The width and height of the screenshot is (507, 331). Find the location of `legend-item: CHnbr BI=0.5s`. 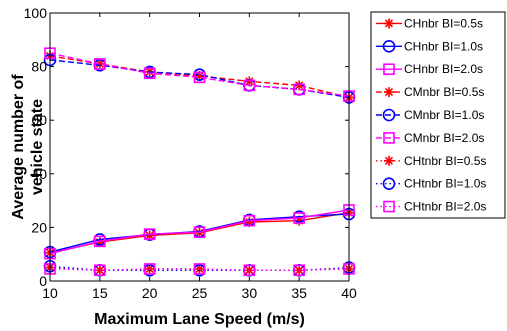

legend-item: CHnbr BI=0.5s is located at coordinates (429, 23).